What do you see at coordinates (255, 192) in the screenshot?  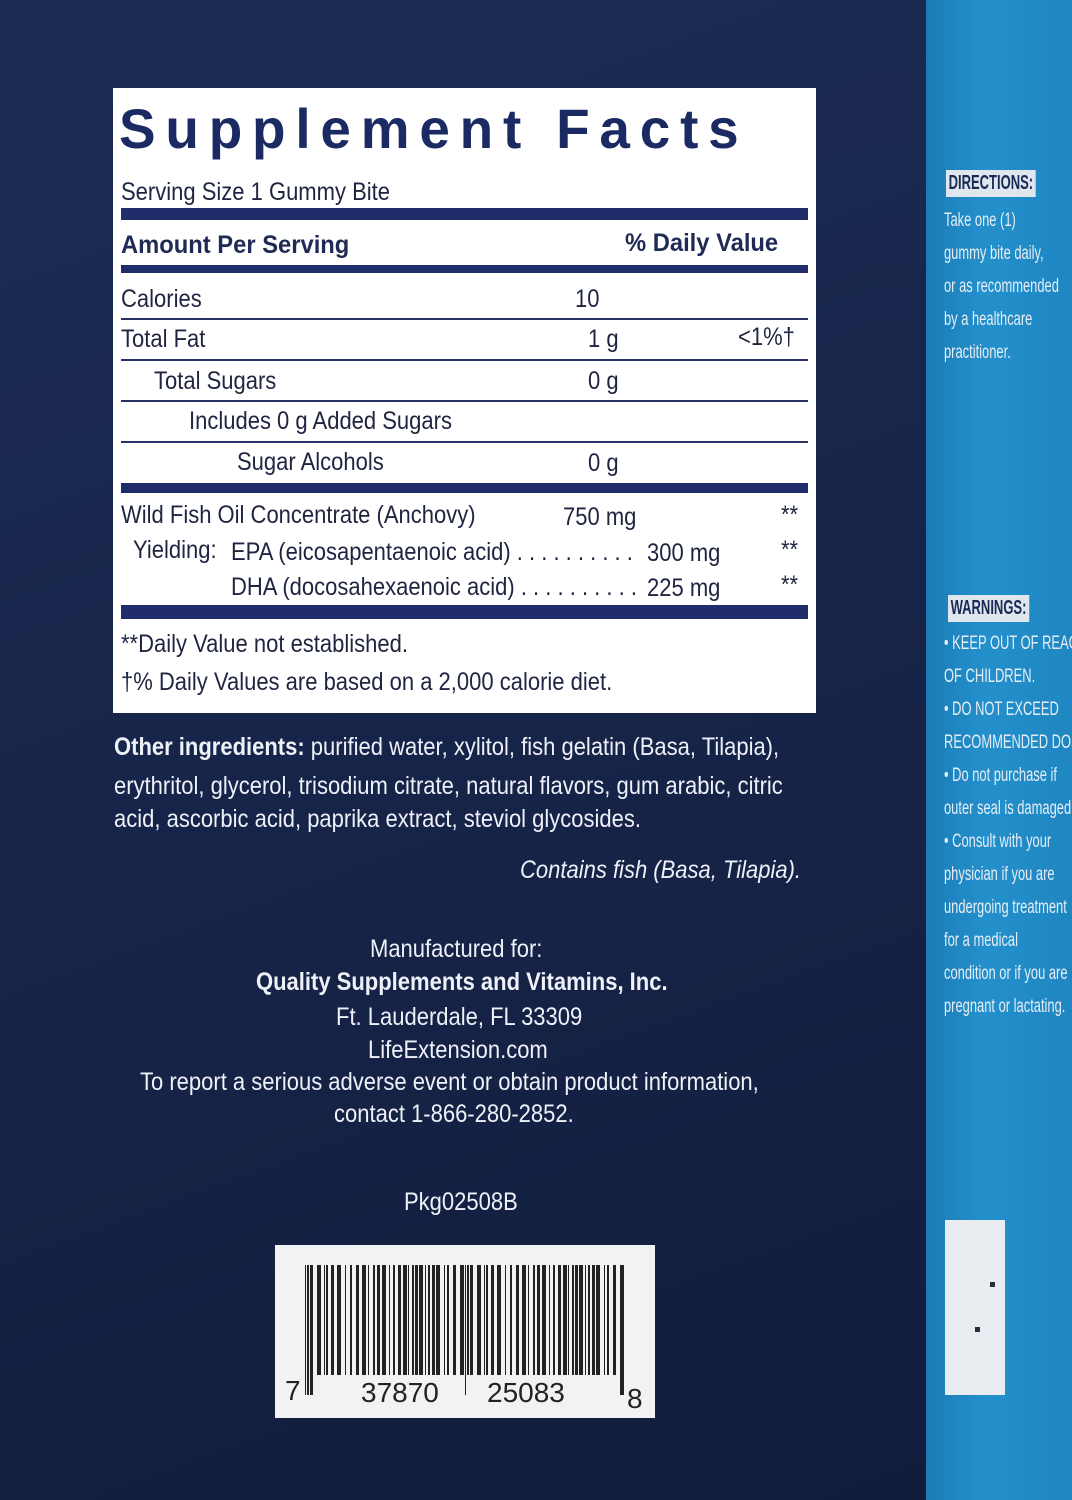 I see `serving-size: Serving Size 1 Gummy Bite` at bounding box center [255, 192].